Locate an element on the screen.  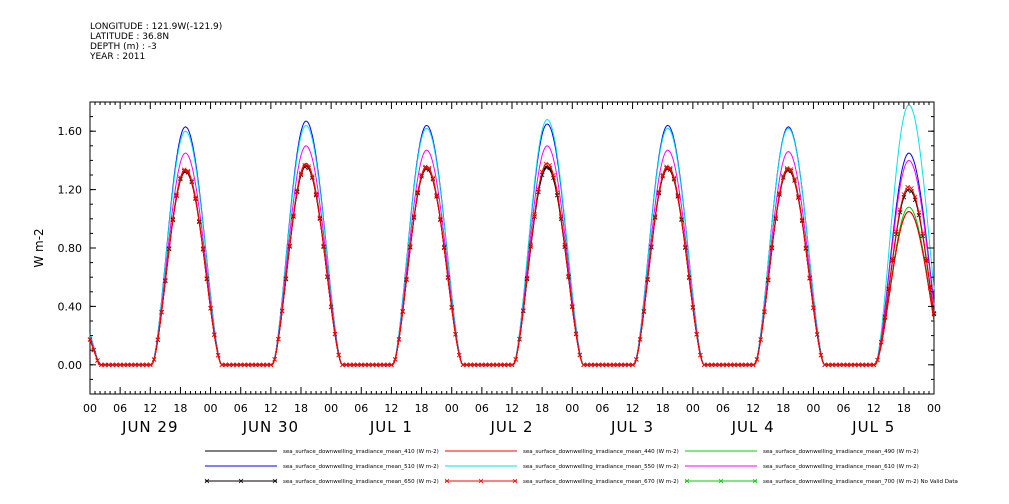
year-label: YEAR : 2011 is located at coordinates (118, 57).